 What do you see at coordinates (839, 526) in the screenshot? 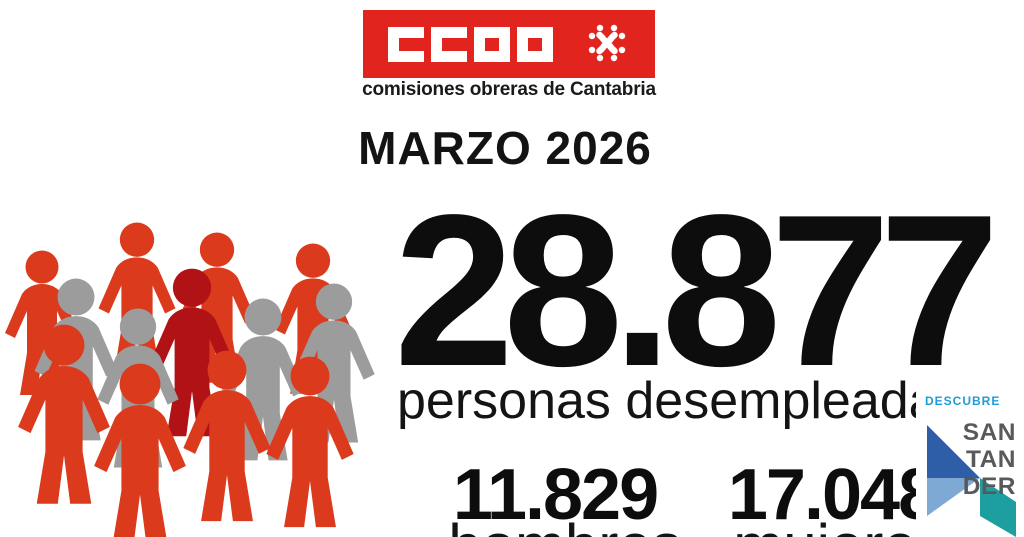
I see `women-label: mujeres` at bounding box center [839, 526].